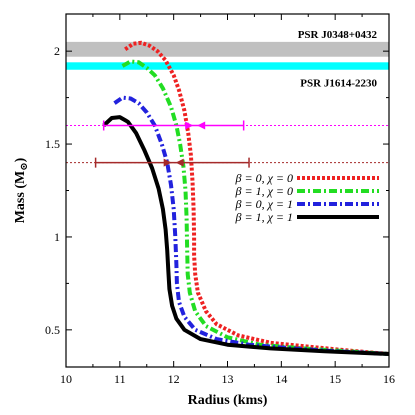 The height and width of the screenshot is (415, 415). What do you see at coordinates (228, 400) in the screenshot?
I see `x-axis-label: Radius (kms)` at bounding box center [228, 400].